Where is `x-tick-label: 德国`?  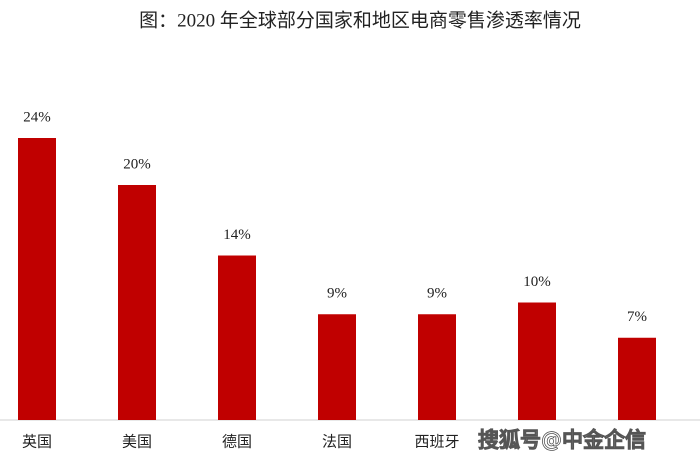 x-tick-label: 德国 is located at coordinates (237, 441).